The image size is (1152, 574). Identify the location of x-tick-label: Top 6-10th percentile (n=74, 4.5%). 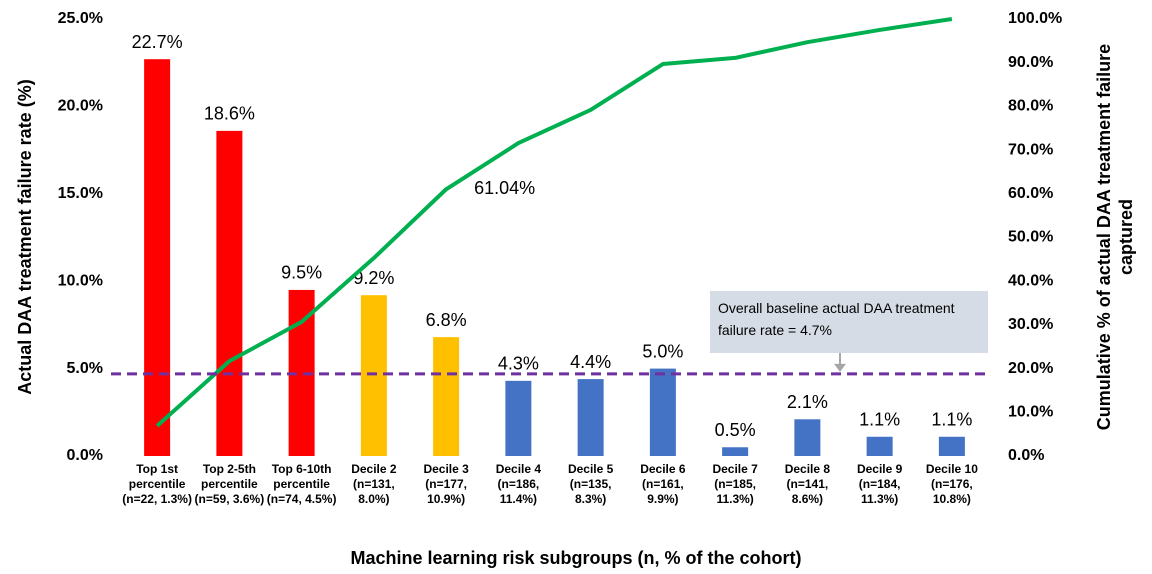
(301, 484).